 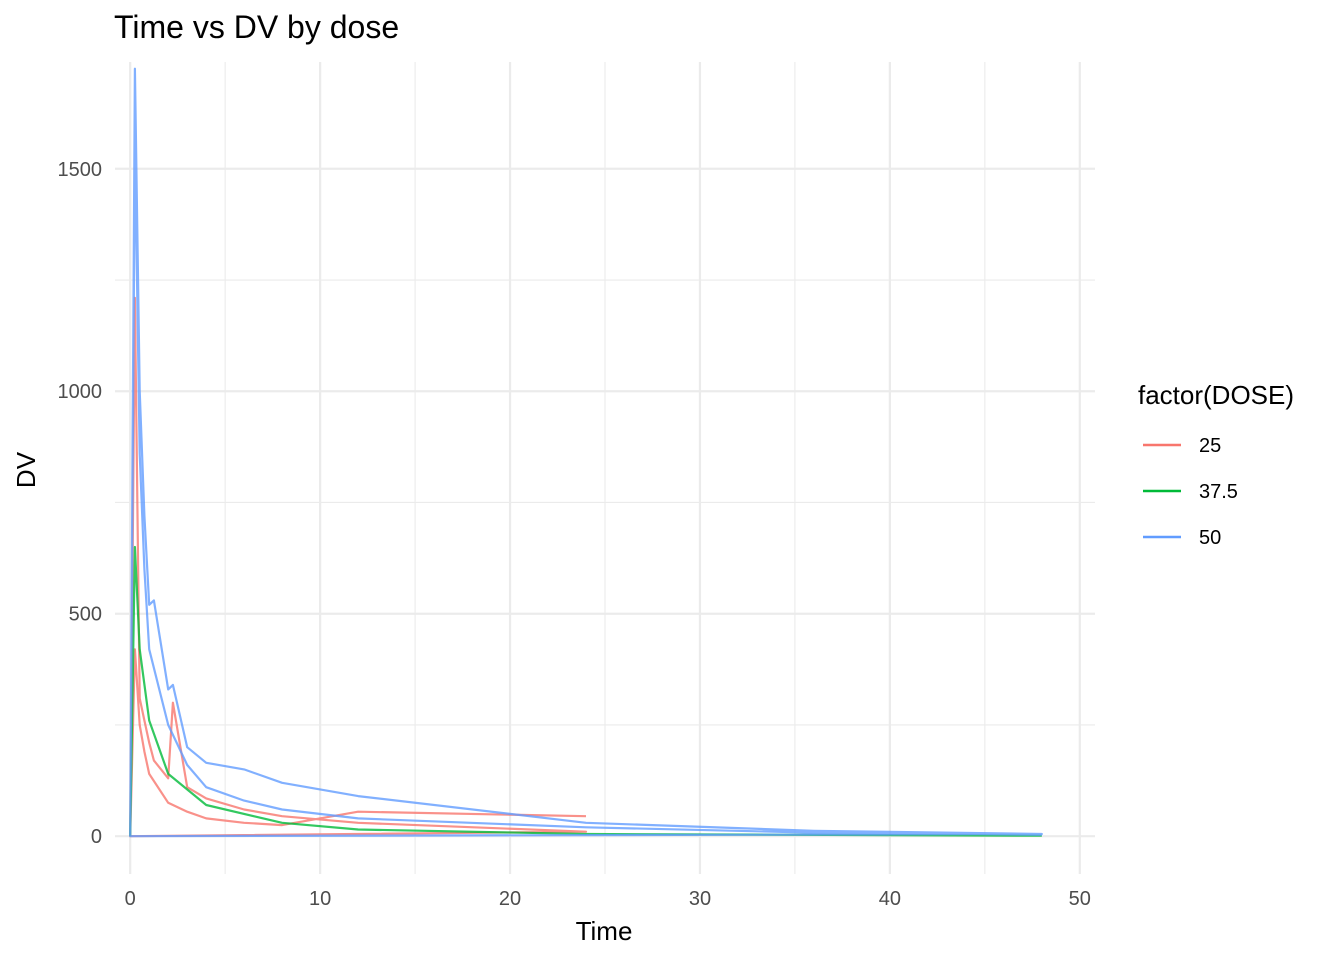 I want to click on legend-label: 25, so click(x=1210, y=446).